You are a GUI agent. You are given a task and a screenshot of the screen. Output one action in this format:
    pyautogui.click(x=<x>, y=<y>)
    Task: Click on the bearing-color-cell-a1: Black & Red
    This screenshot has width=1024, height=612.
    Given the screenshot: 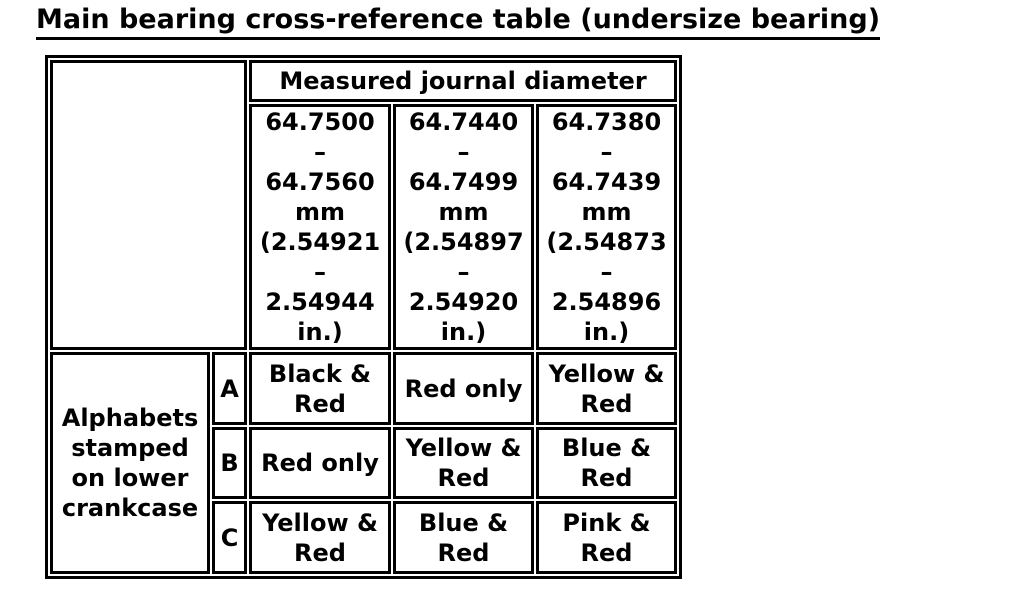 What is the action you would take?
    pyautogui.click(x=320, y=388)
    